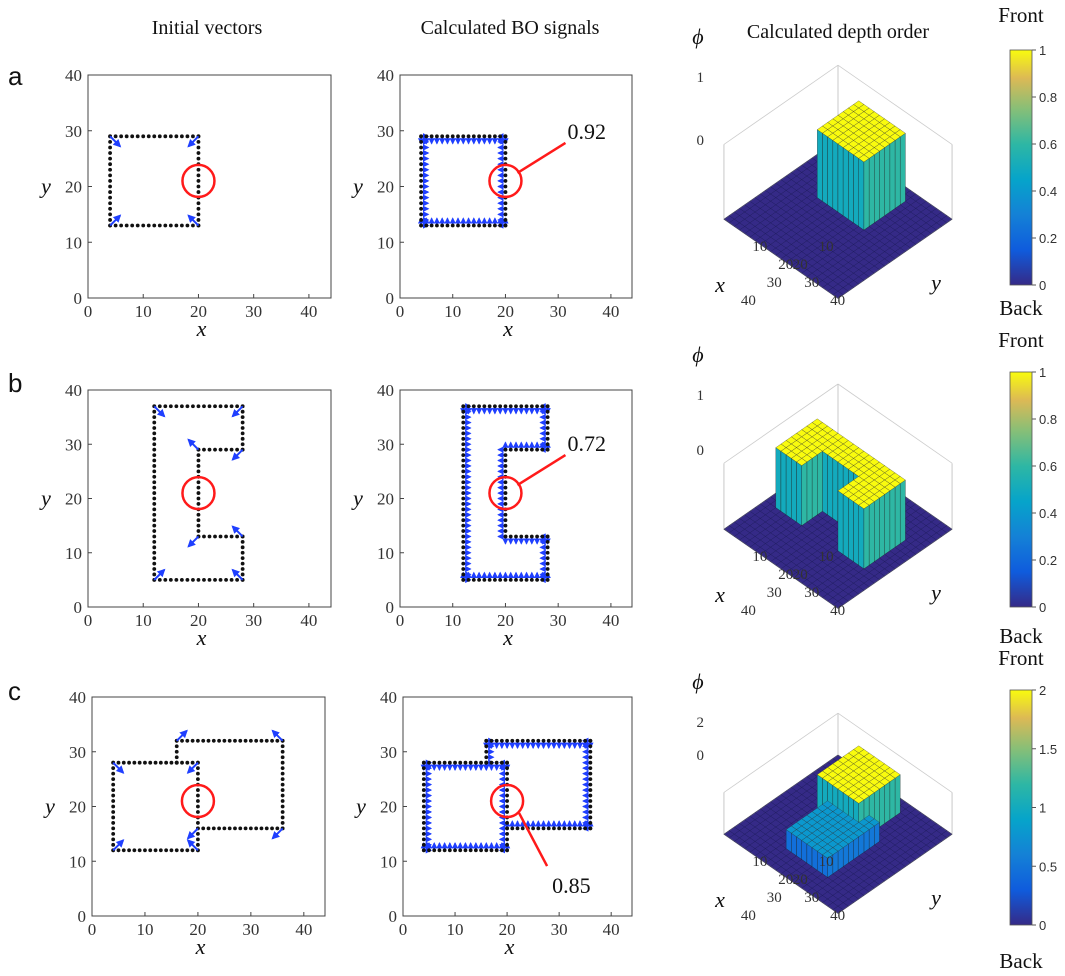 The height and width of the screenshot is (976, 1065). What do you see at coordinates (209, 498) in the screenshot?
I see `axes-box` at bounding box center [209, 498].